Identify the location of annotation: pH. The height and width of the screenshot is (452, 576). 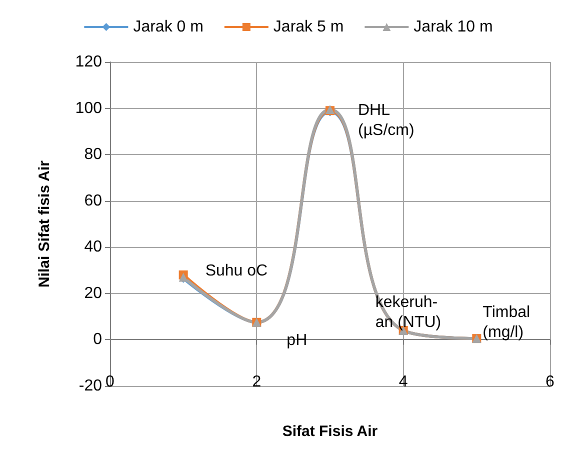
(297, 340).